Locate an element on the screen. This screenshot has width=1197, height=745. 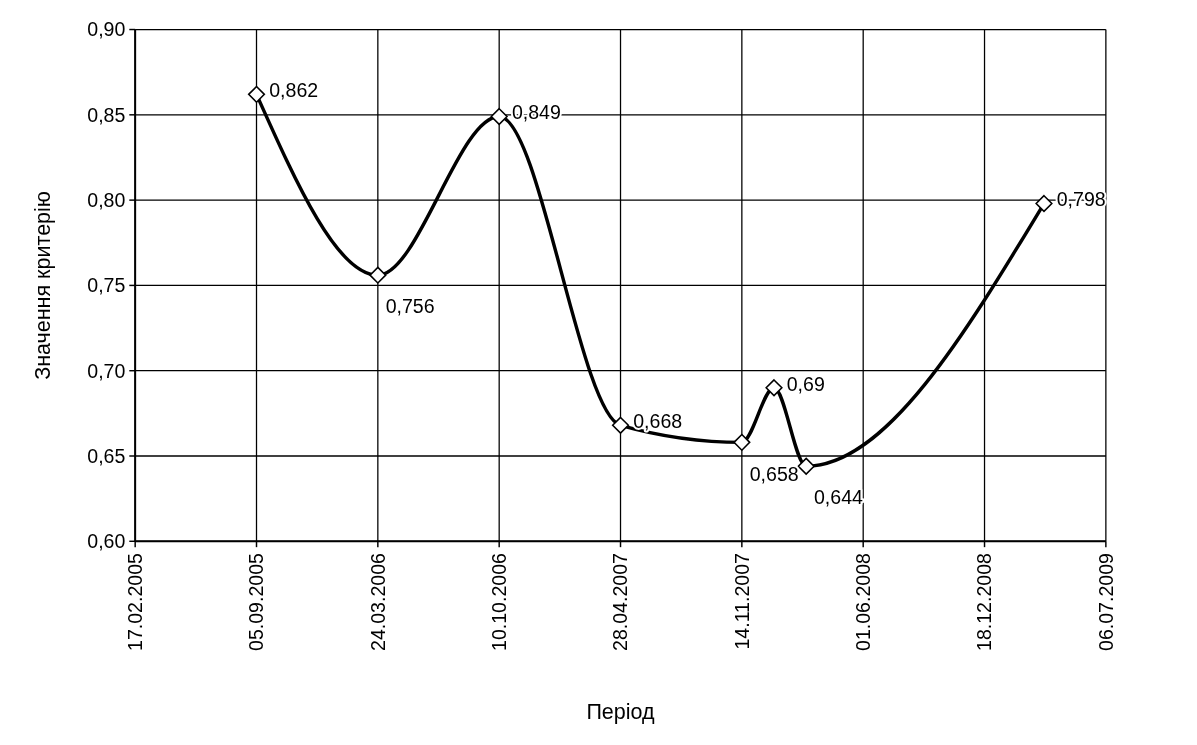
y-tick-label: 0,70 is located at coordinates (106, 370).